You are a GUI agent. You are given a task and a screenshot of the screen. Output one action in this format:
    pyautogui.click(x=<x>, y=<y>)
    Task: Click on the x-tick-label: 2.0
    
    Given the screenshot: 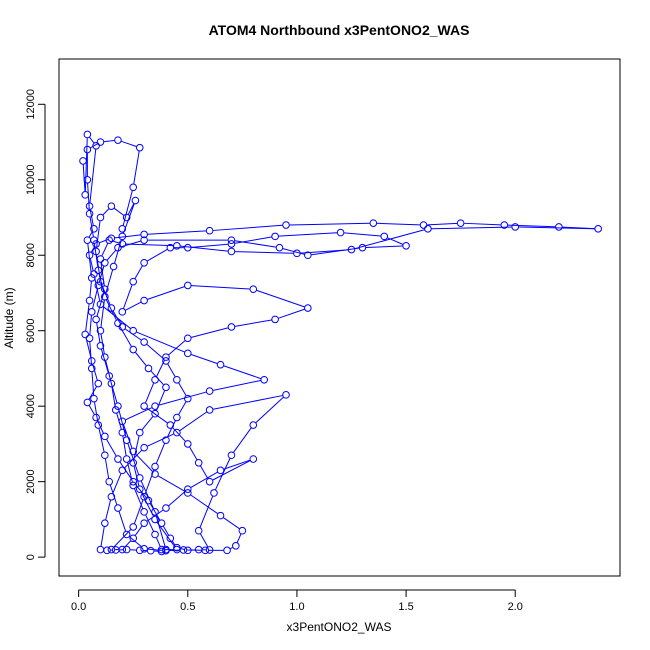 What is the action you would take?
    pyautogui.click(x=515, y=607)
    